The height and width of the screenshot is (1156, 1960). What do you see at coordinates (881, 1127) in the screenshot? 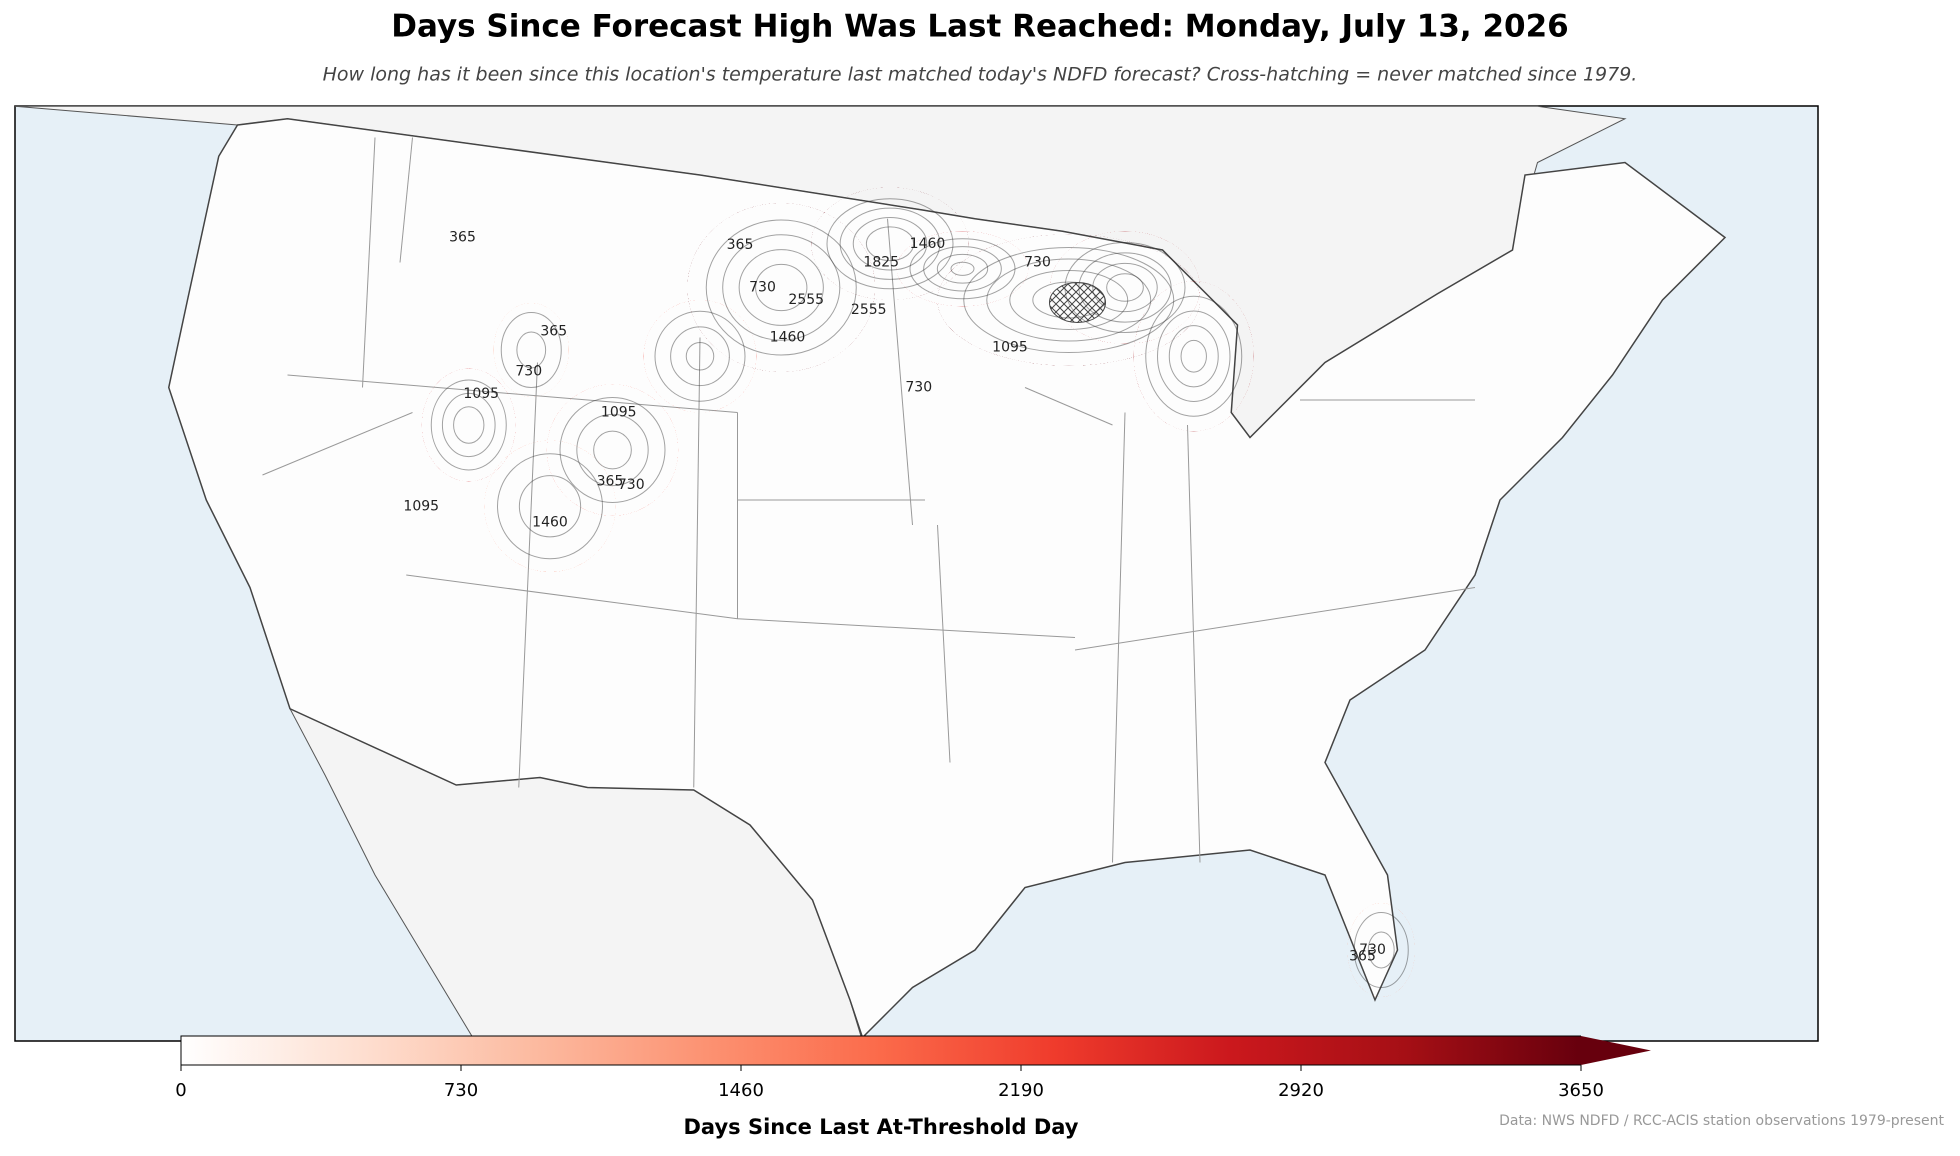
I see `colorbar-label: Days Since Last At-Threshold Day` at bounding box center [881, 1127].